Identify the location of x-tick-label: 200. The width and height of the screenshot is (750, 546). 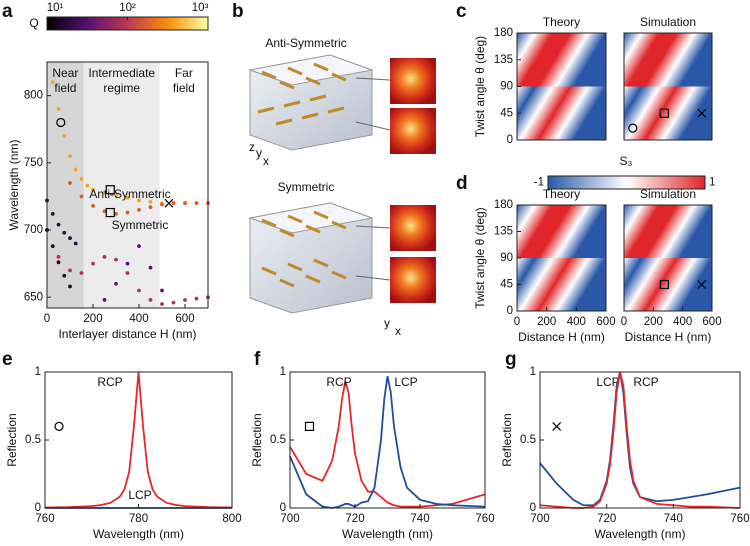
(92, 319).